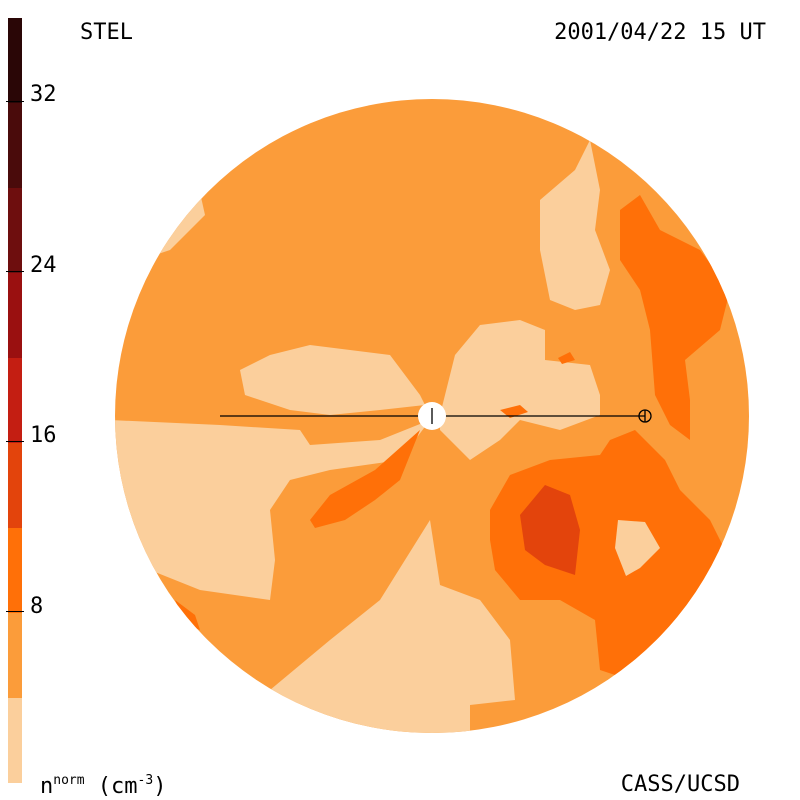  I want to click on unit-close: ), so click(160, 786).